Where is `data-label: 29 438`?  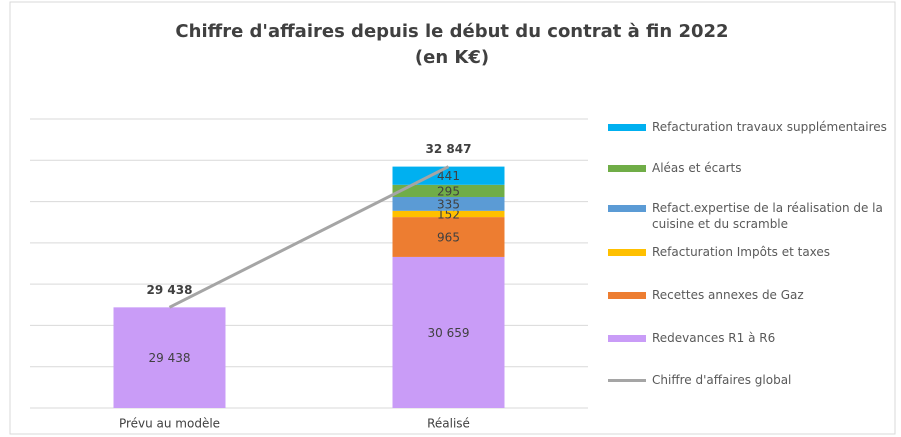
data-label: 29 438 is located at coordinates (170, 358).